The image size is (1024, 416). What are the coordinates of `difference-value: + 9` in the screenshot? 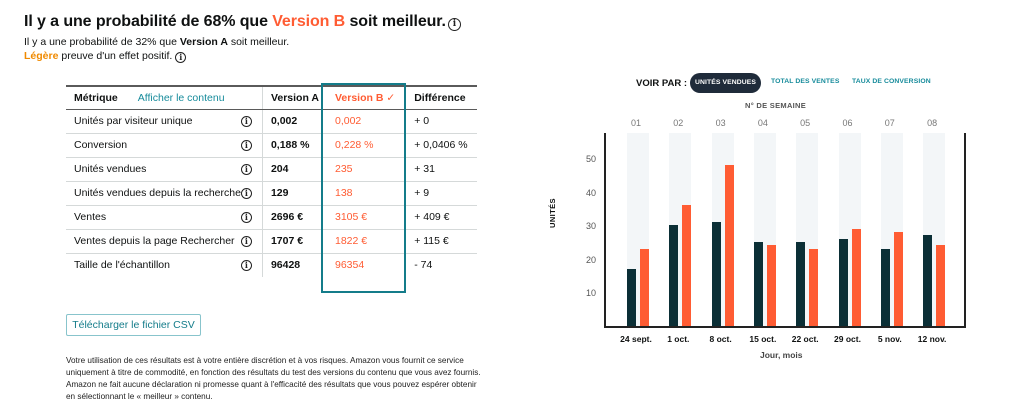 It's located at (441, 193).